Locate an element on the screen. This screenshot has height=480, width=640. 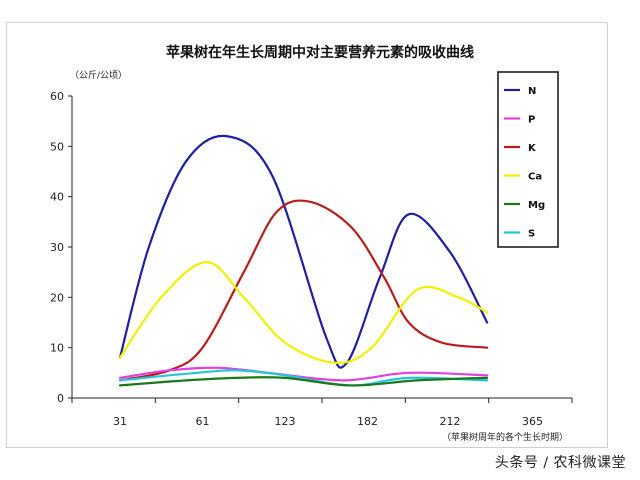
series-line-s is located at coordinates (303, 378).